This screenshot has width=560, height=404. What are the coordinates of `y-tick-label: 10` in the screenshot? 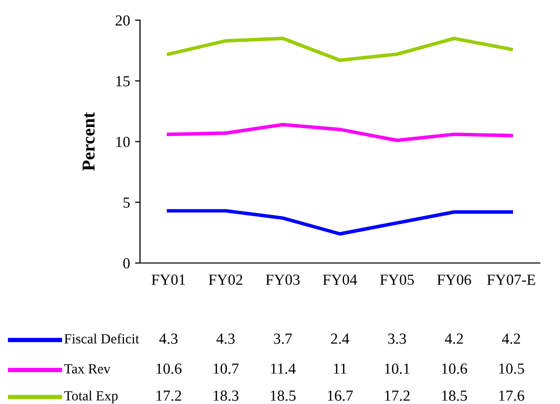 It's located at (123, 142).